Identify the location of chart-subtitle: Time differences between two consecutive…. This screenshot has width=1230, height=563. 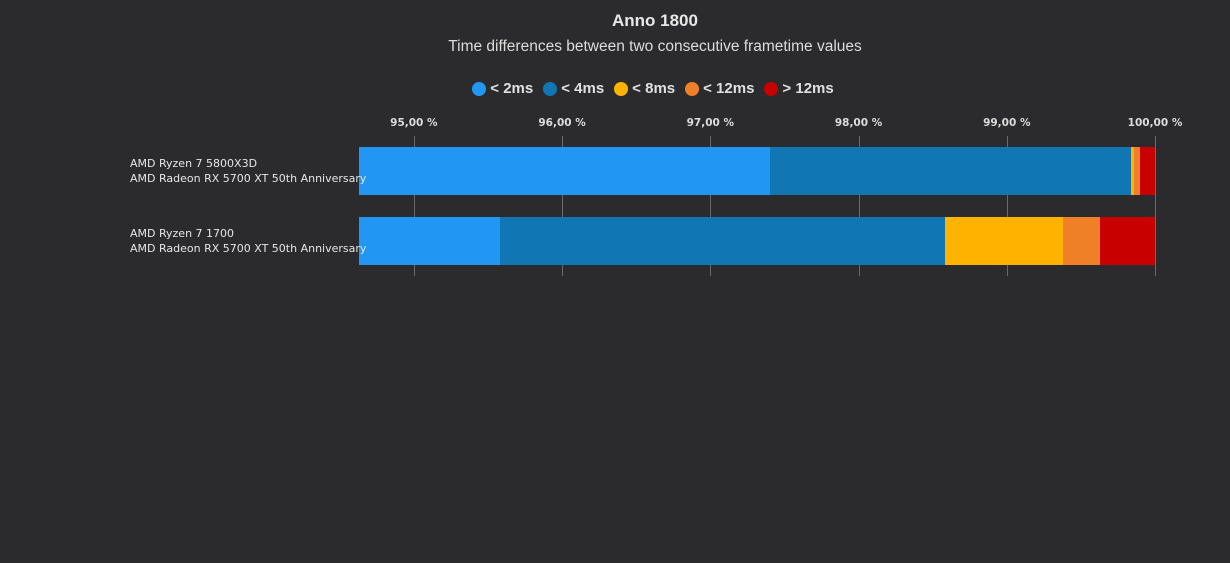
(655, 46).